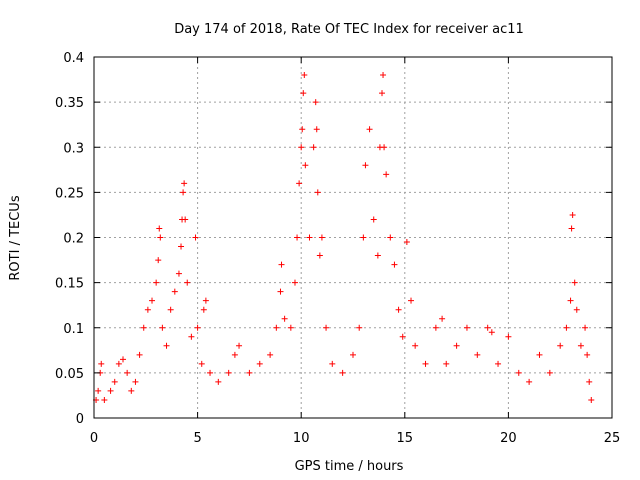 This screenshot has height=480, width=640. I want to click on y-tick-label: 0.15, so click(69, 284).